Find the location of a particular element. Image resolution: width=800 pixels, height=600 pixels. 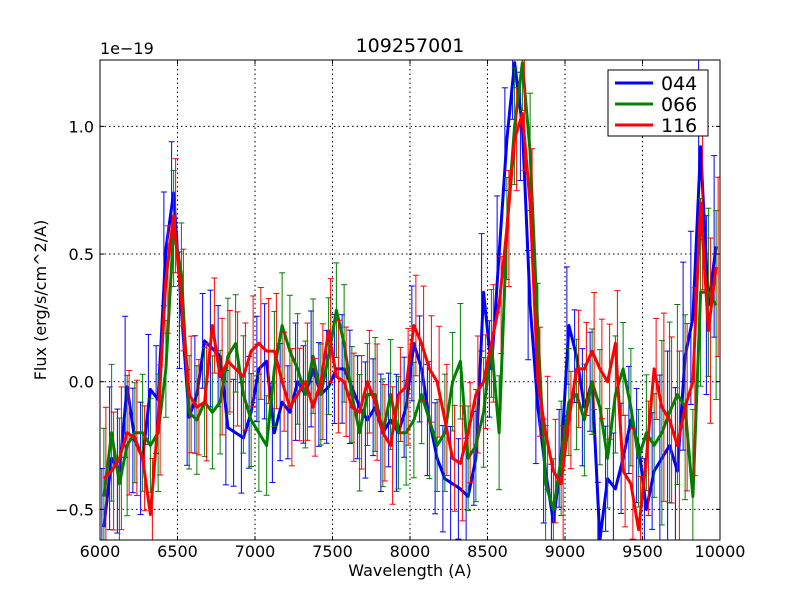

x-axis-label: Wavelength (A) is located at coordinates (409, 570).